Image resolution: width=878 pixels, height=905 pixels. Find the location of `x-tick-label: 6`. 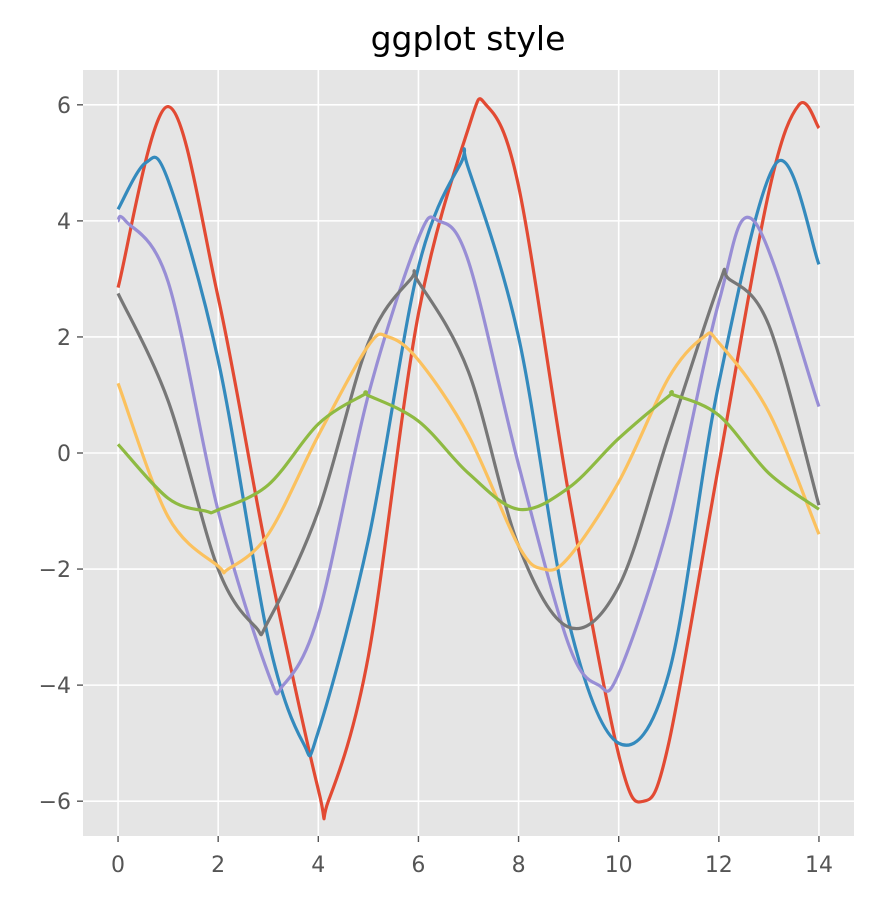

x-tick-label: 6 is located at coordinates (418, 865).